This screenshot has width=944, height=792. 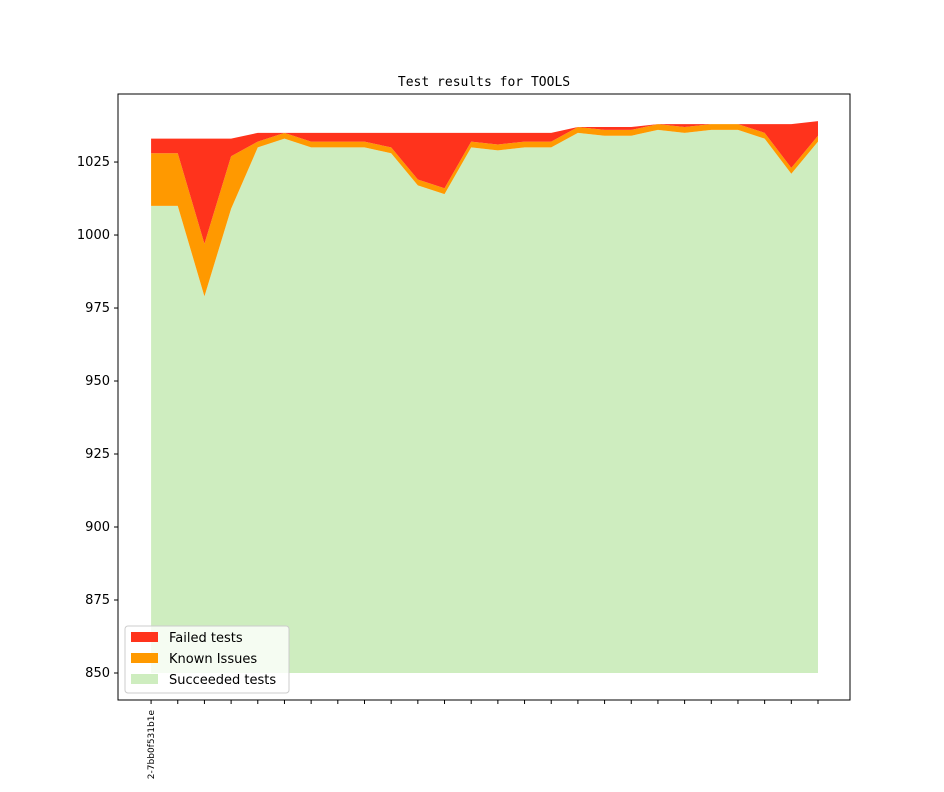 I want to click on y-tick-label: 925, so click(x=97, y=454).